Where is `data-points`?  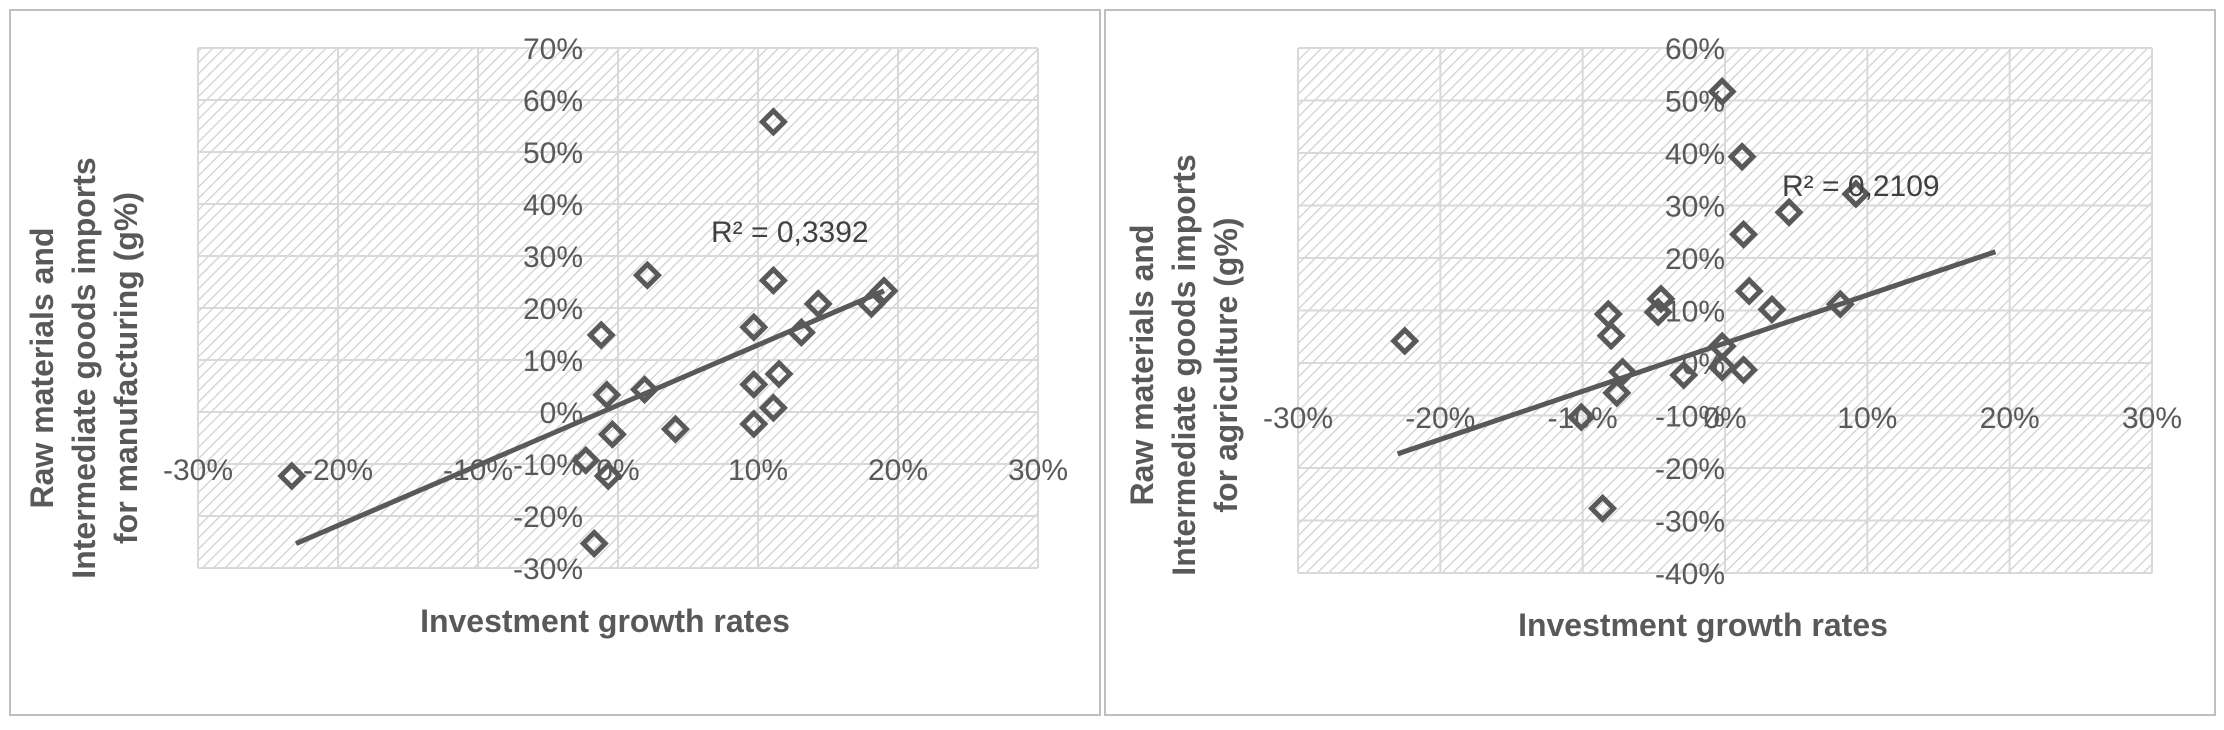
data-points is located at coordinates (1630, 300).